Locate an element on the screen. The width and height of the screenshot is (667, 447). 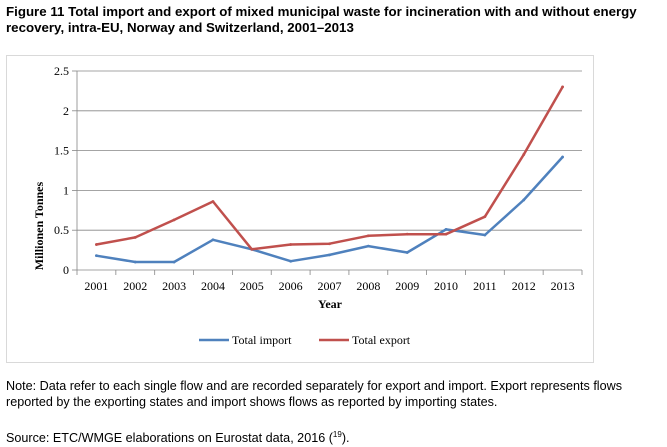
legend-label: Total import is located at coordinates (262, 340).